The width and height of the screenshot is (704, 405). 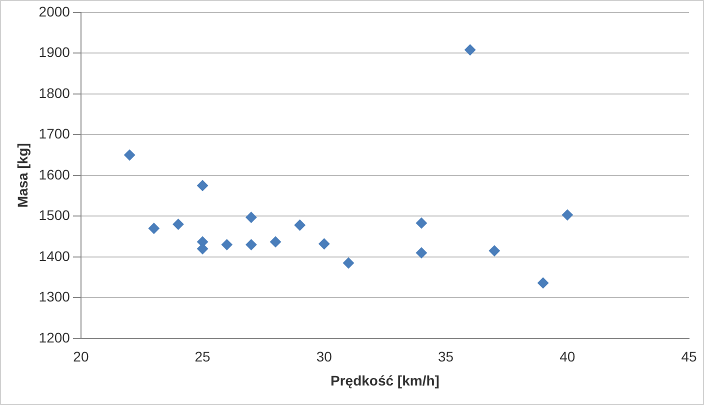 I want to click on y-tick-label: 1600, so click(x=54, y=174).